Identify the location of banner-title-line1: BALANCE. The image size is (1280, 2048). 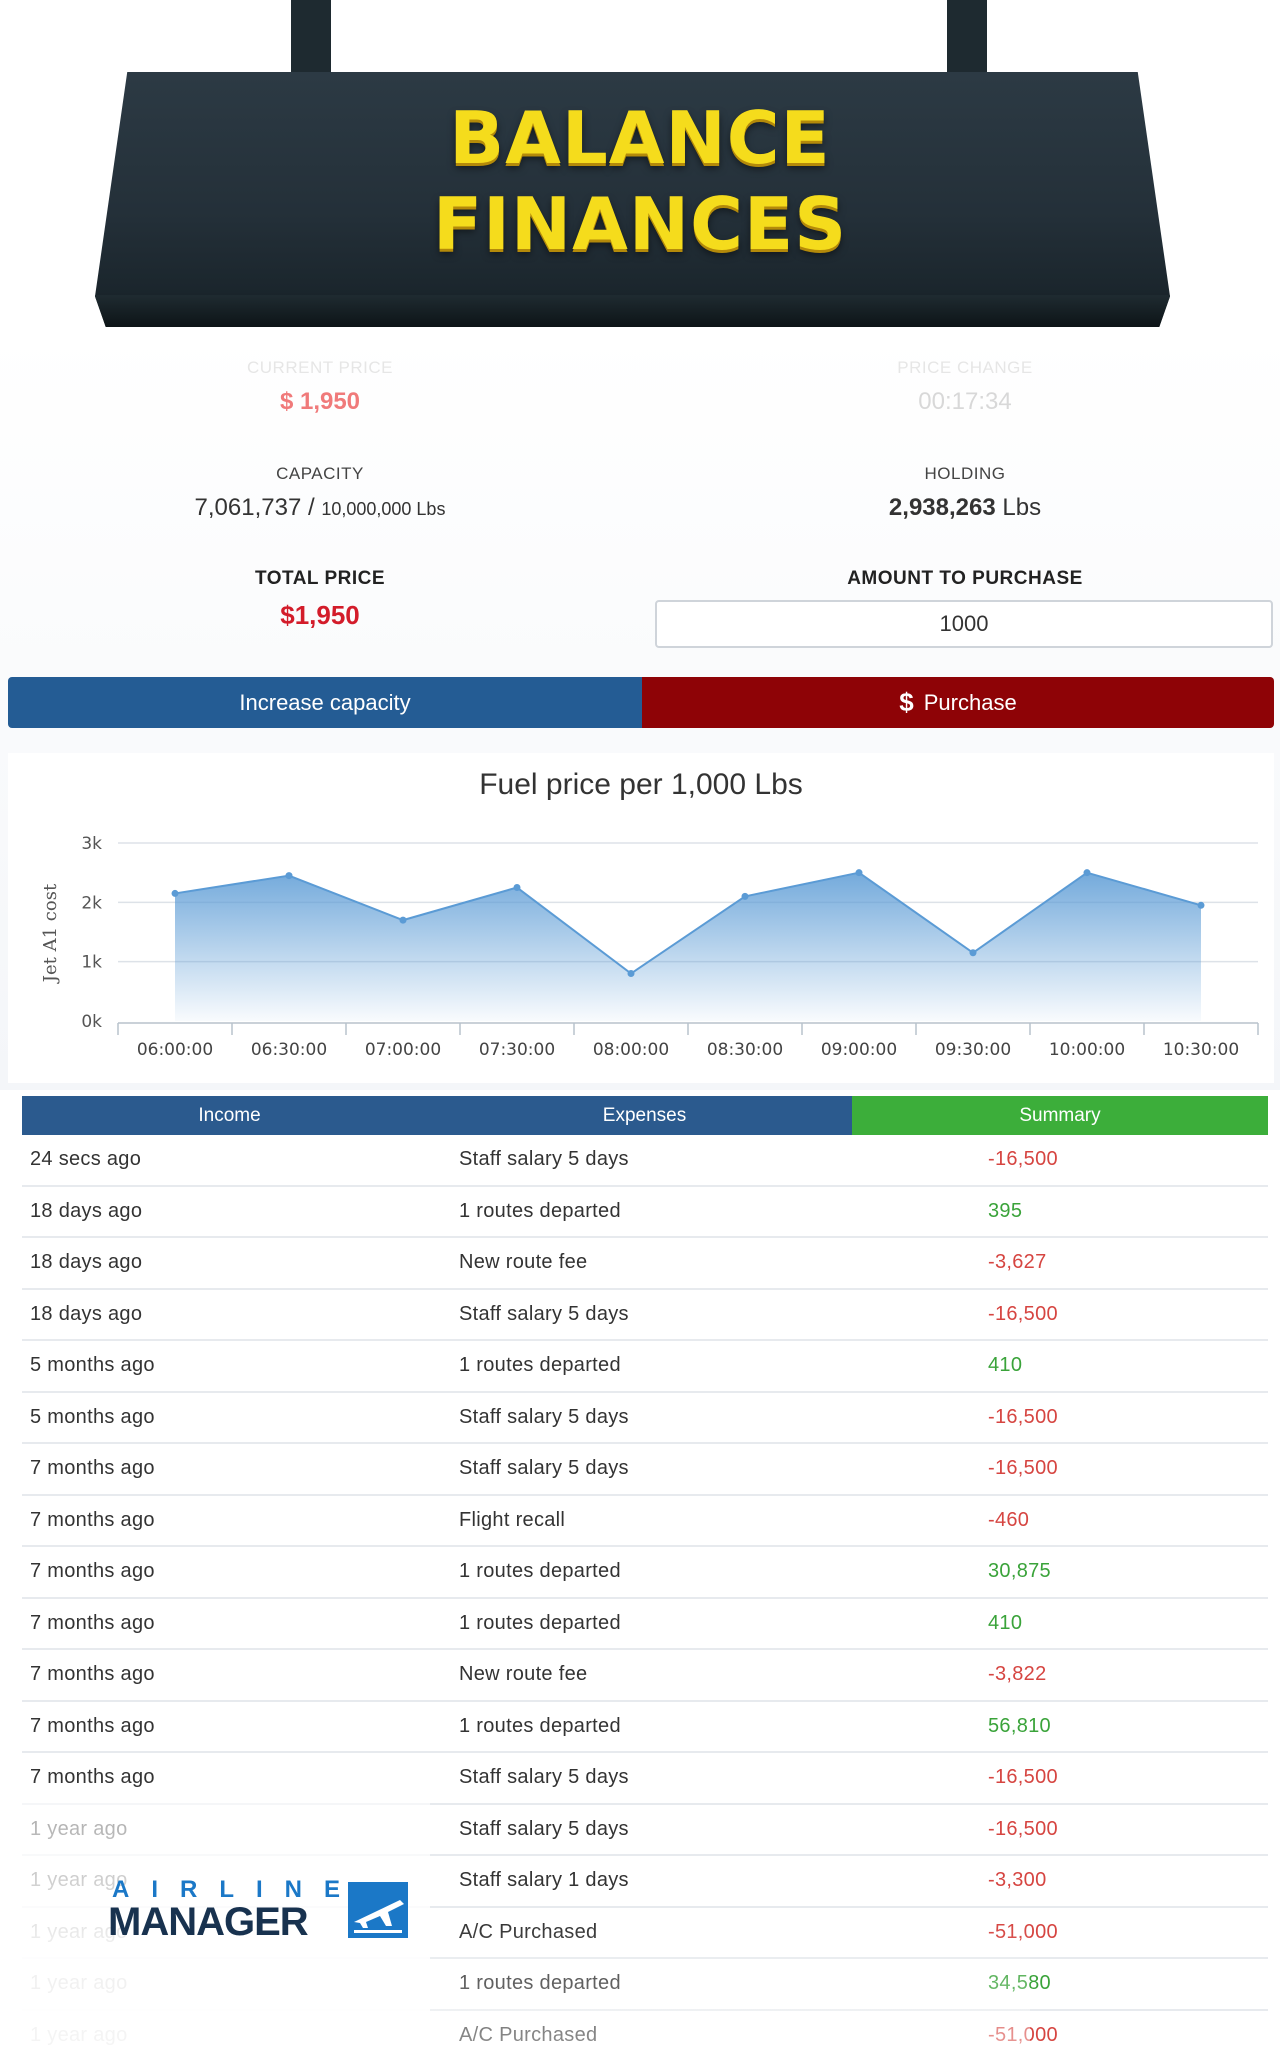
(640, 138).